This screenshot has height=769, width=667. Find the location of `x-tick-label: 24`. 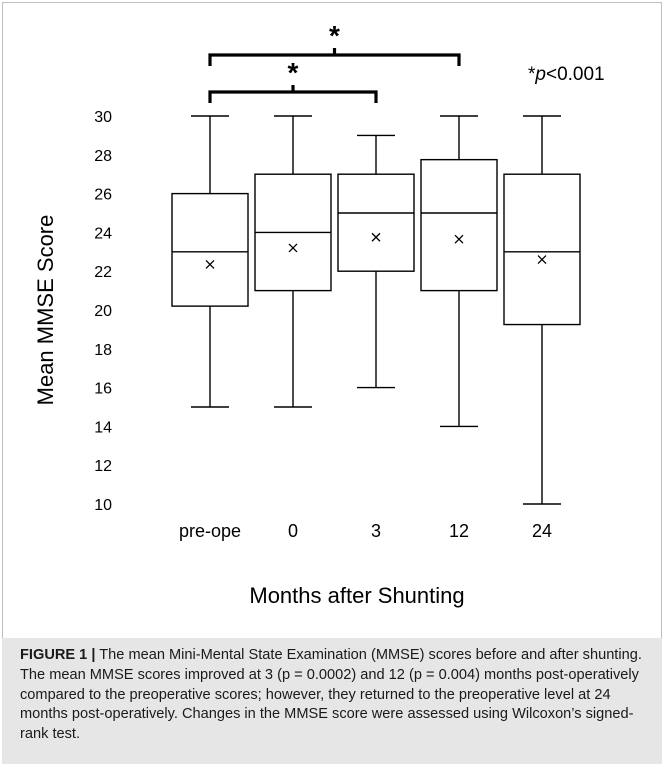

x-tick-label: 24 is located at coordinates (542, 531).